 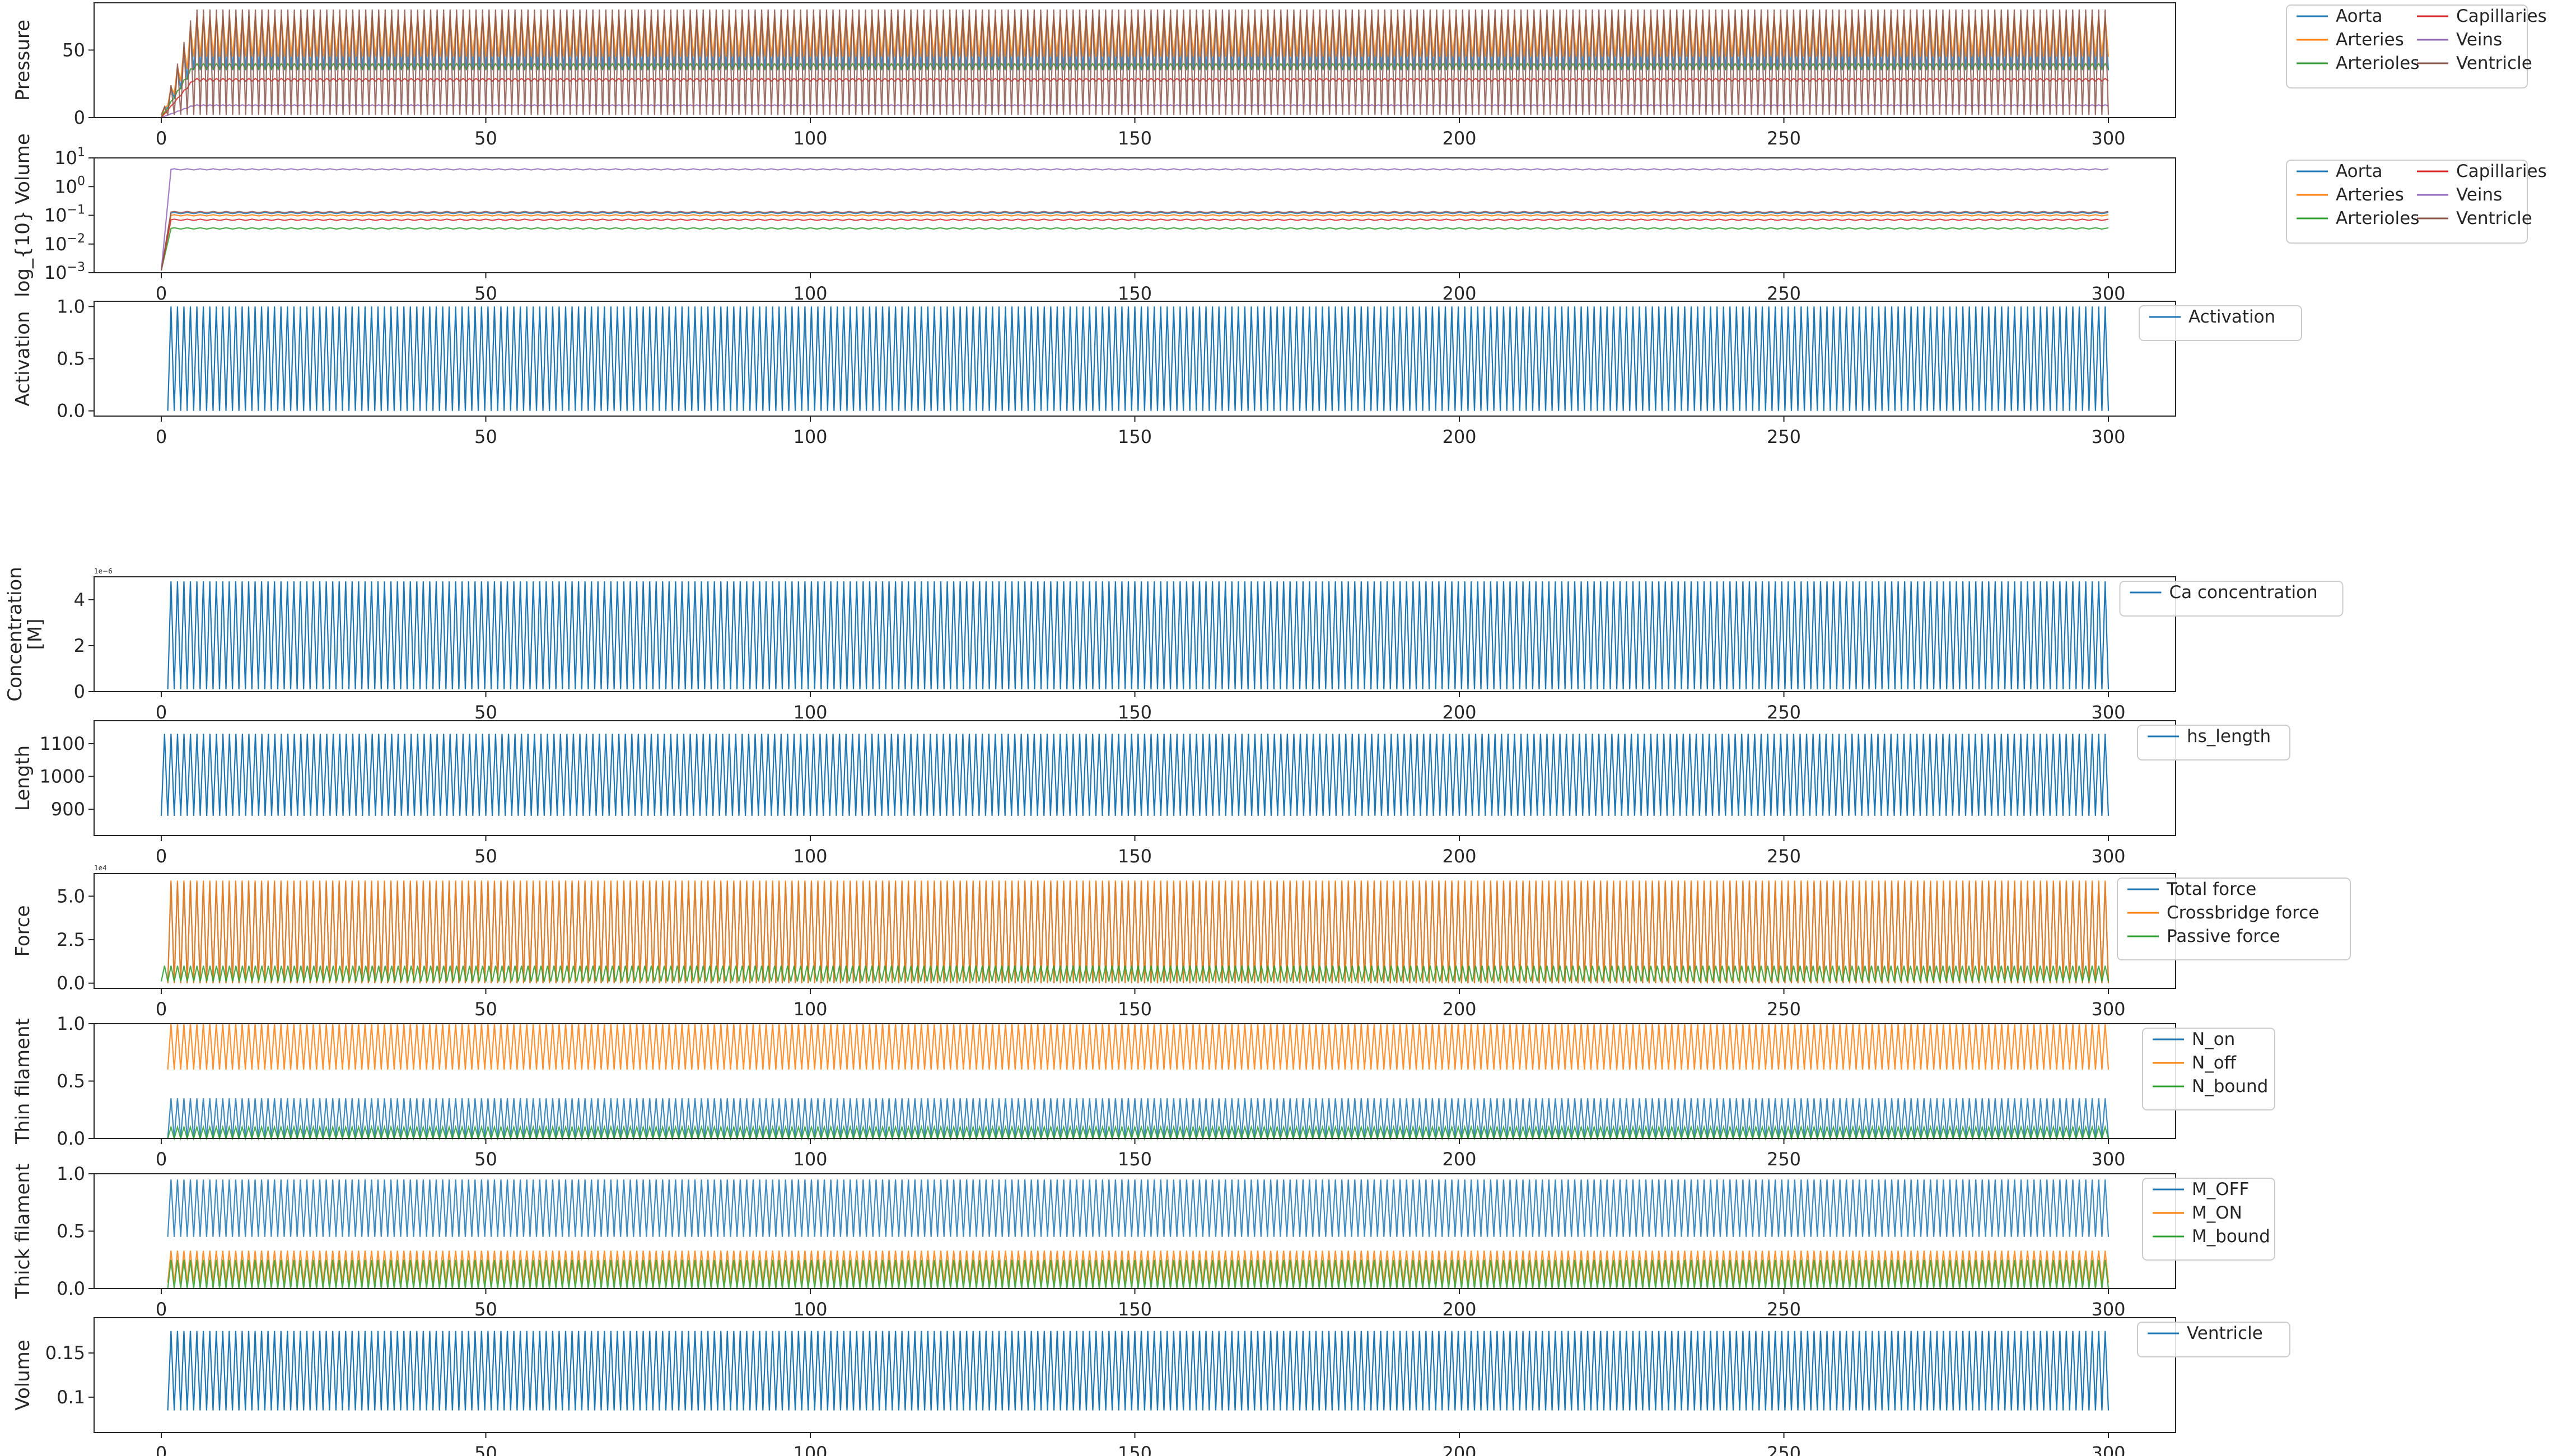 I want to click on legend-entry: N_off, so click(x=2215, y=1063).